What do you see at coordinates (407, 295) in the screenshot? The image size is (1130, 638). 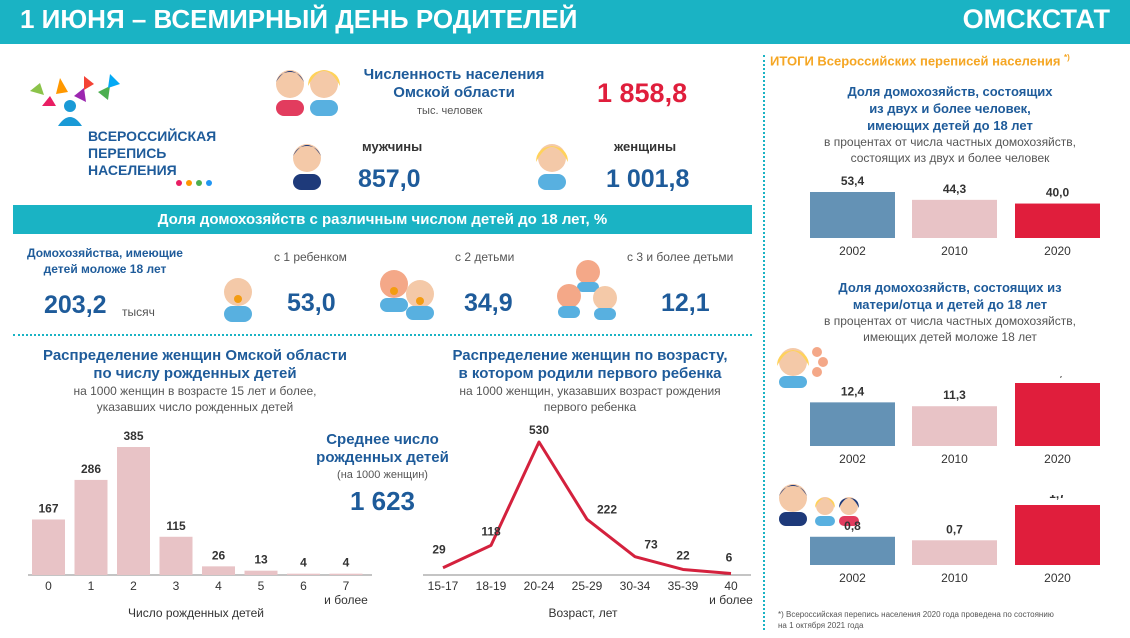 I see `two-babies-icon` at bounding box center [407, 295].